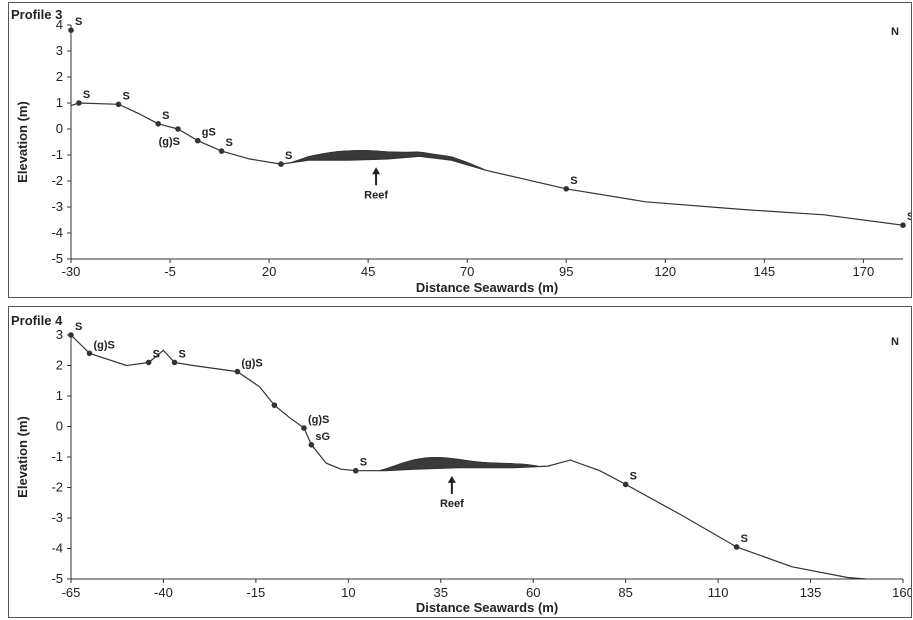 The width and height of the screenshot is (913, 620). What do you see at coordinates (467, 271) in the screenshot?
I see `profile-3-x-tick-label: 70` at bounding box center [467, 271].